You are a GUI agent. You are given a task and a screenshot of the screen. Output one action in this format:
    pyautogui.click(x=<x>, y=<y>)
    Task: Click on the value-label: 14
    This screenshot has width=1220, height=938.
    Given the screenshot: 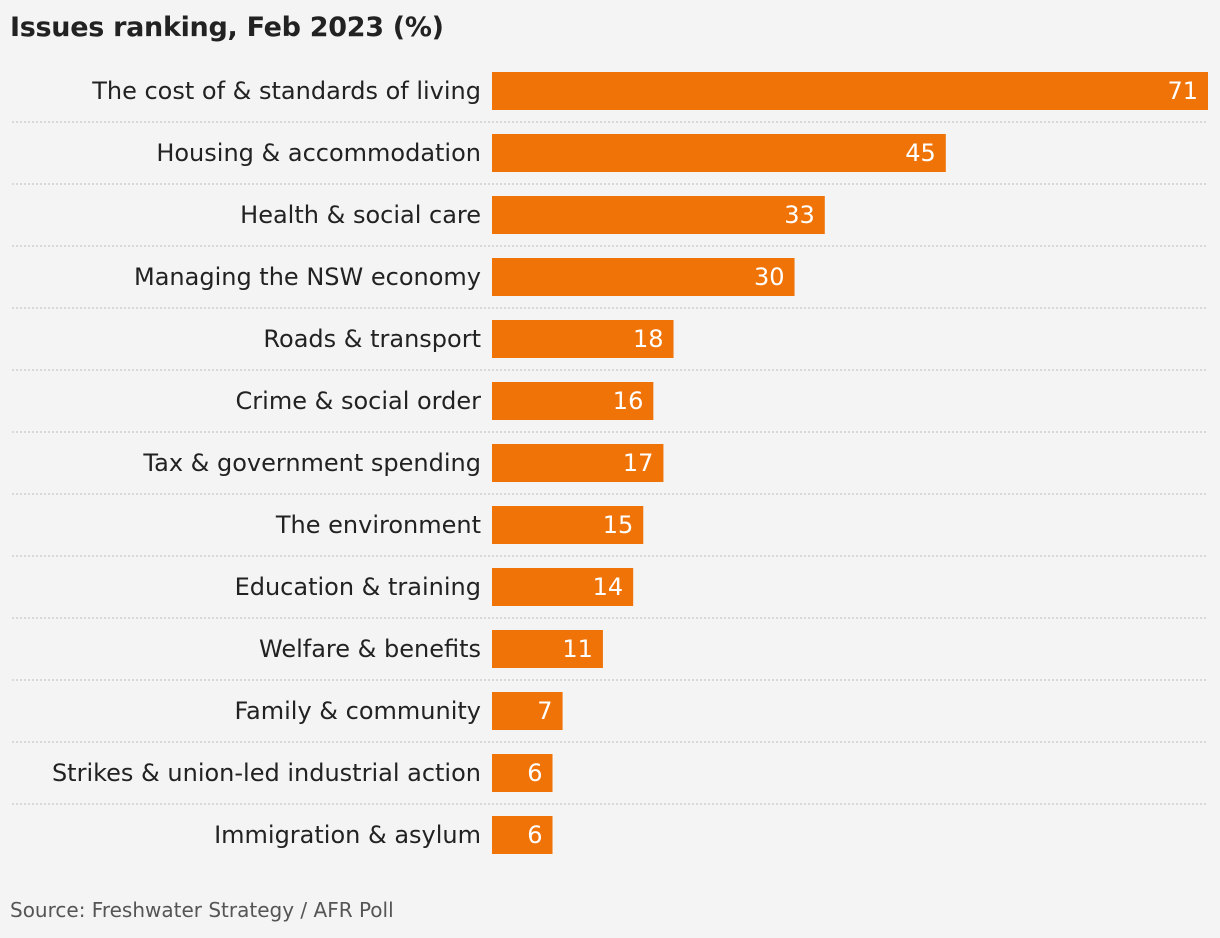 What is the action you would take?
    pyautogui.click(x=608, y=587)
    